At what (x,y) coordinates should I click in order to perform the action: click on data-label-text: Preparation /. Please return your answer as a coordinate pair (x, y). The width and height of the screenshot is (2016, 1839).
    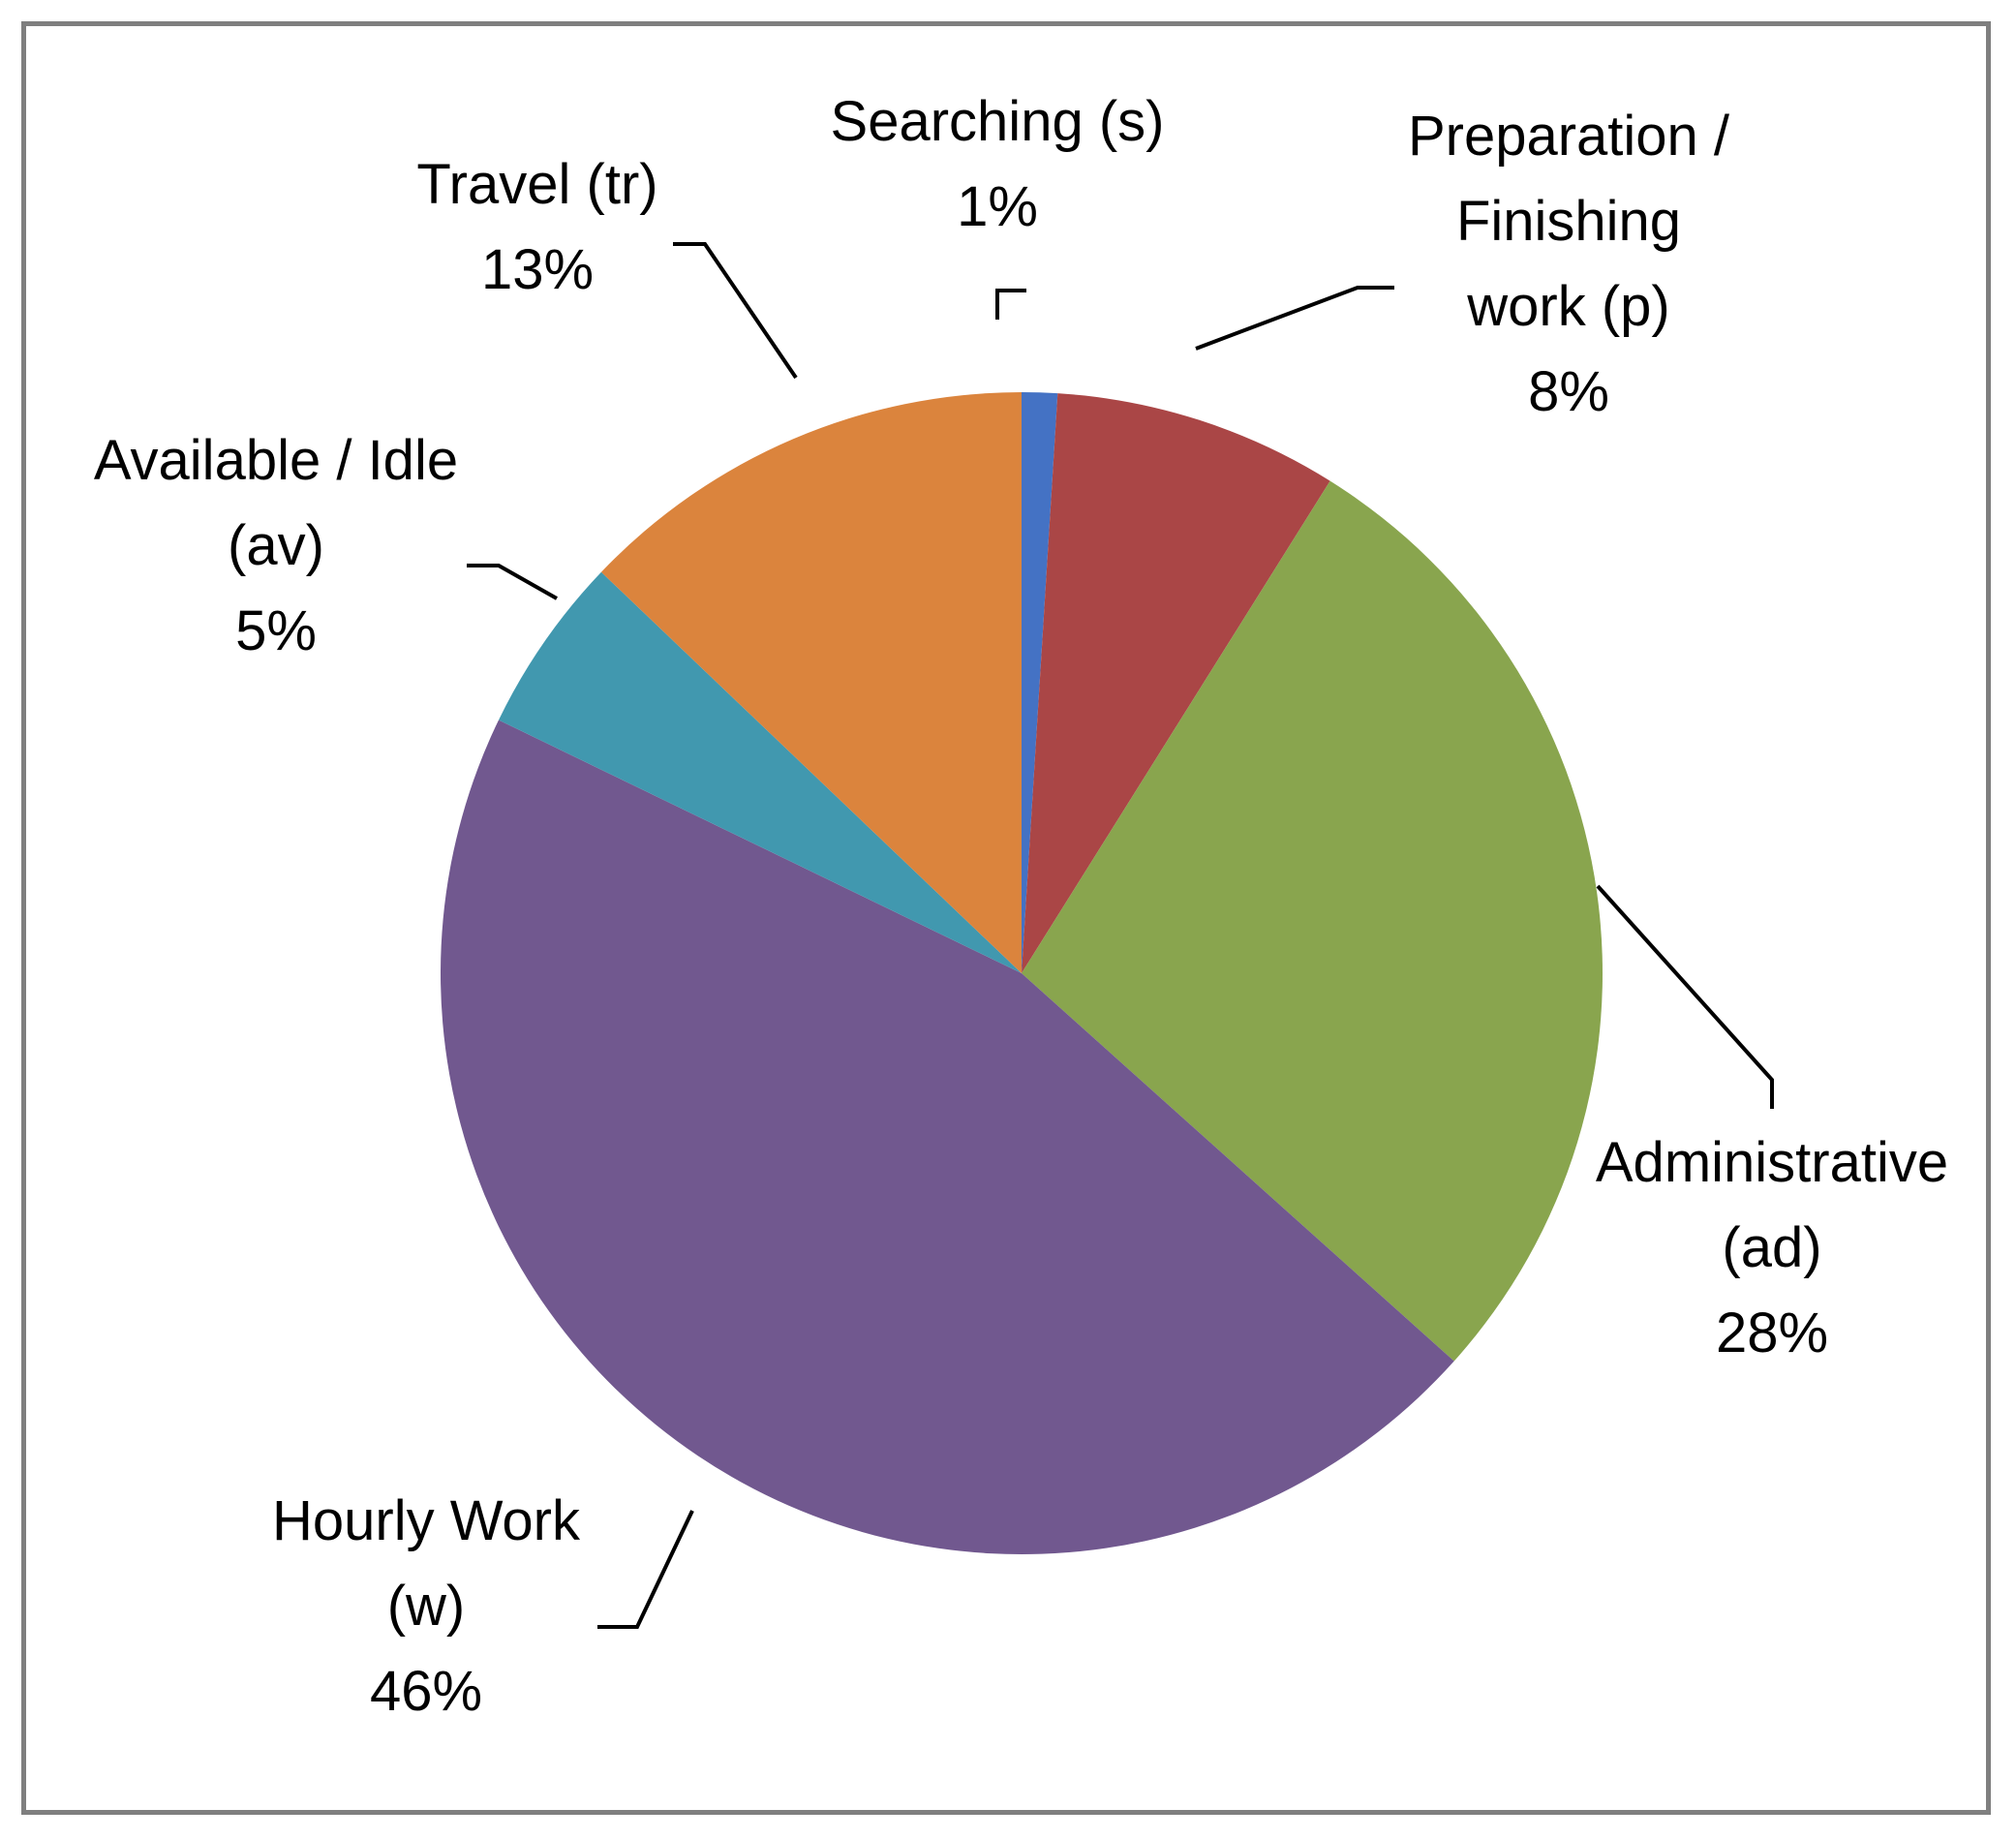
    Looking at the image, I should click on (1569, 136).